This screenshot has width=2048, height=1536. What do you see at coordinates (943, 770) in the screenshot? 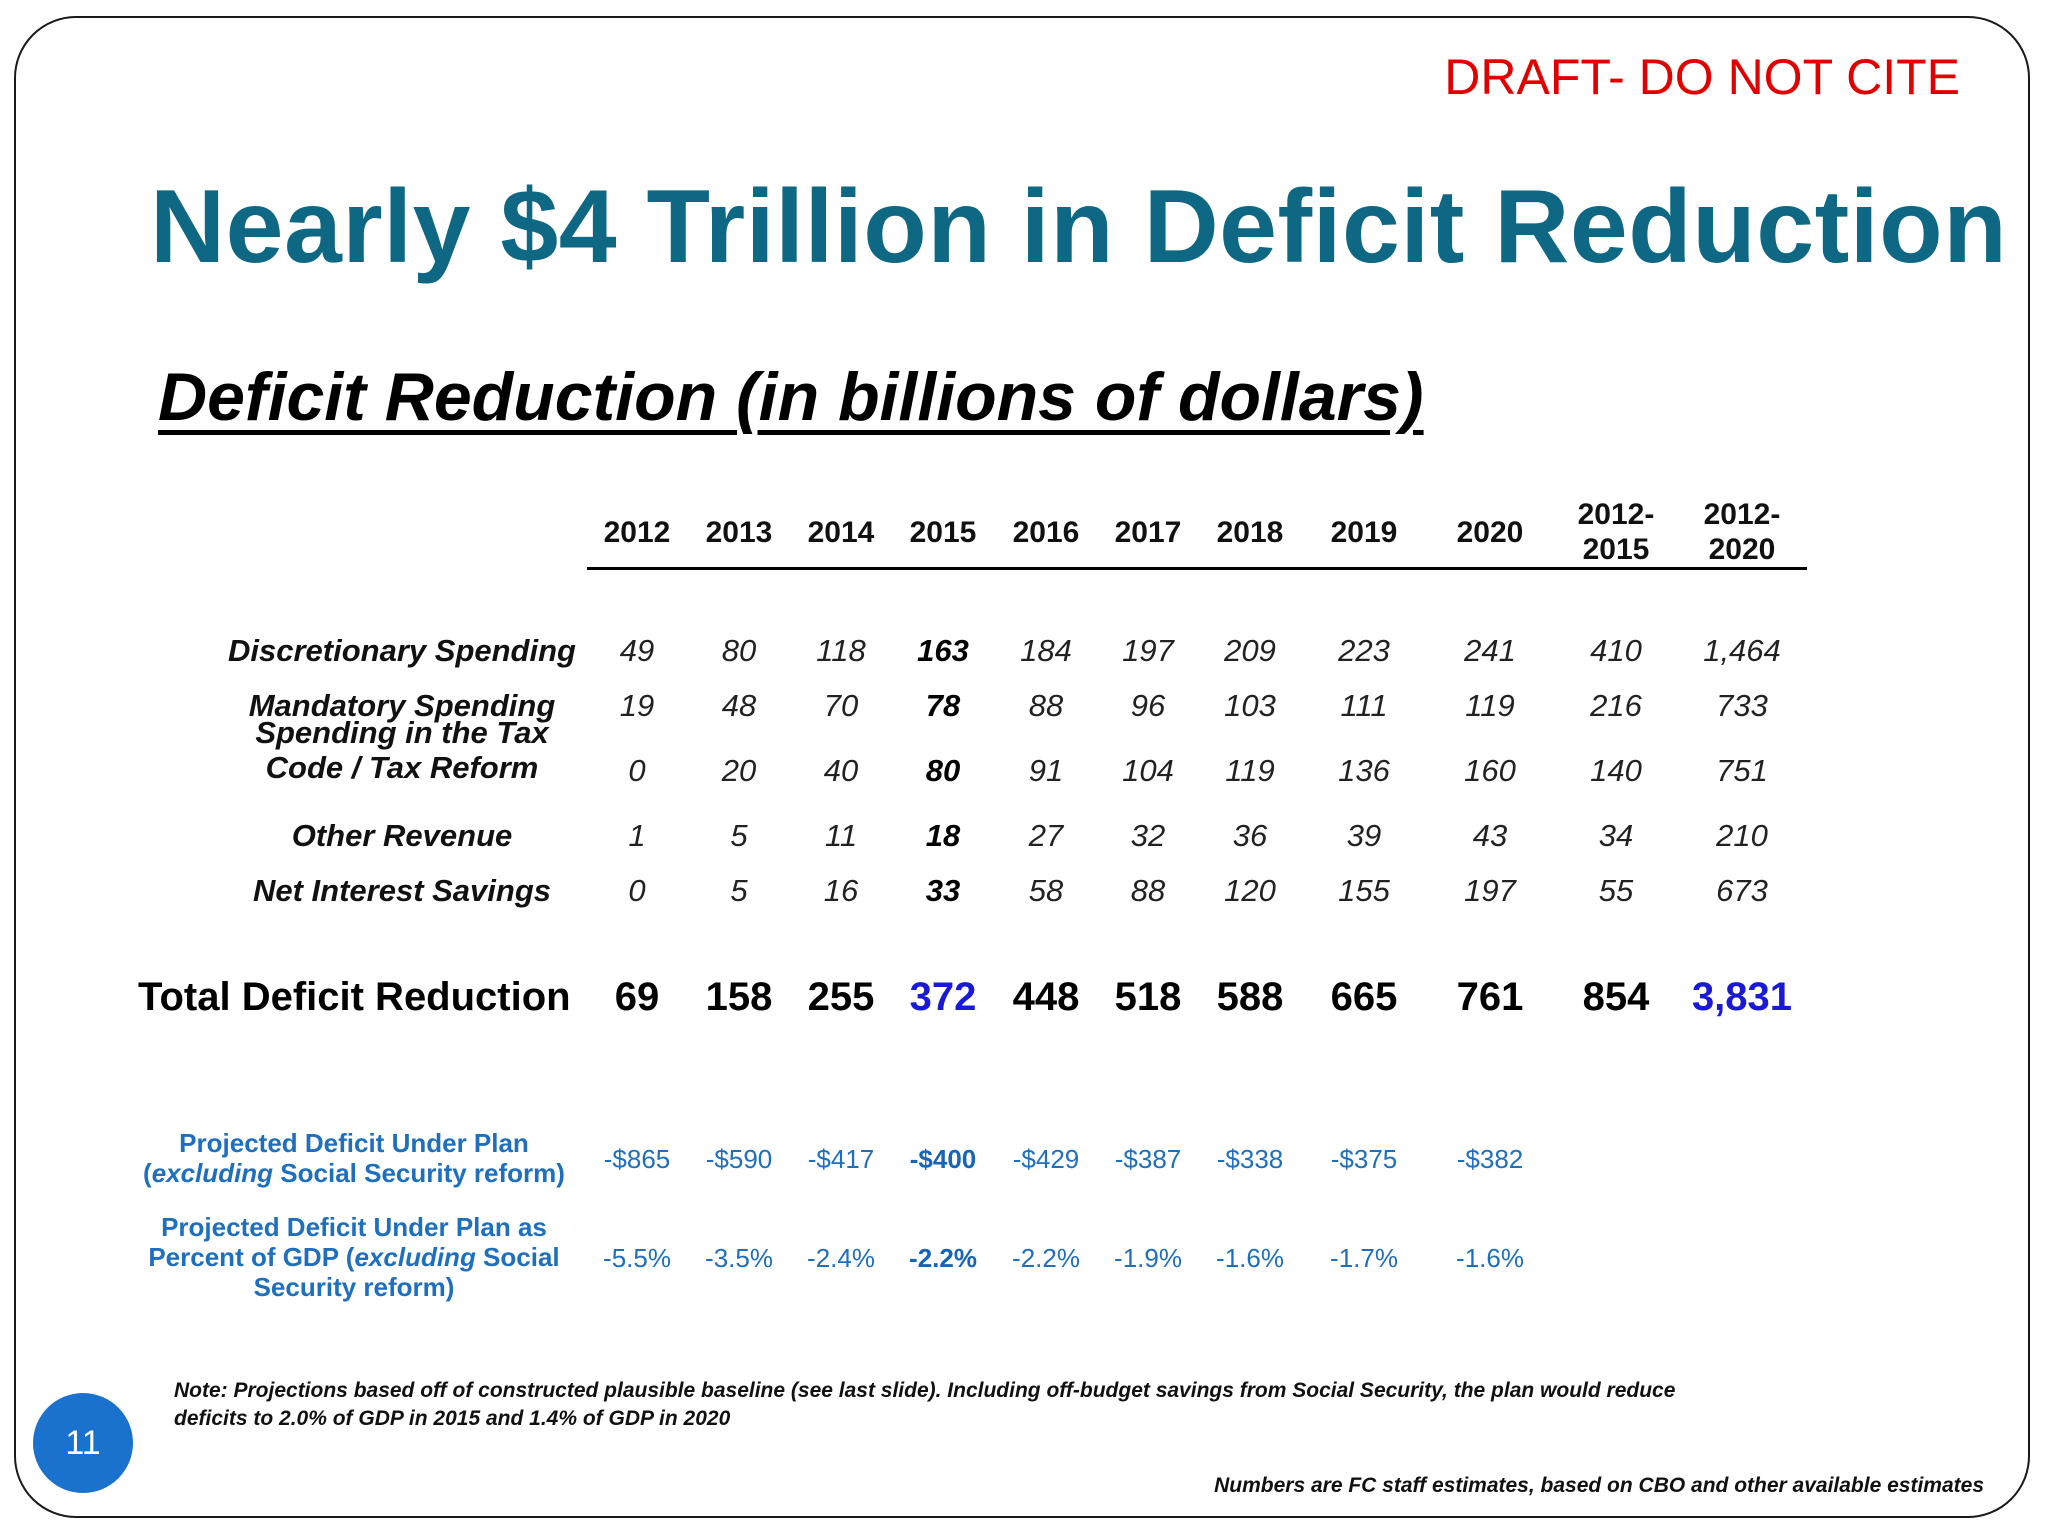
I see `table-cell: 80` at bounding box center [943, 770].